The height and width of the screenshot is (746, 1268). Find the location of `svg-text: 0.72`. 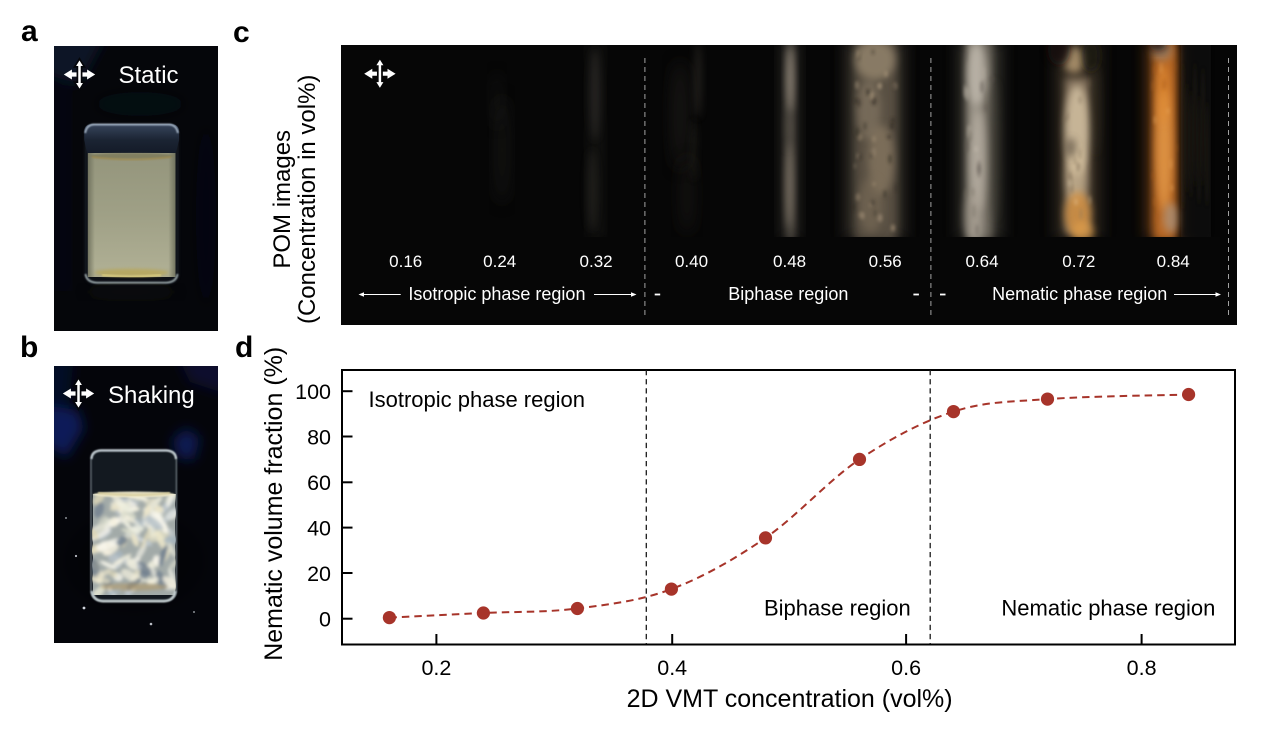

svg-text: 0.72 is located at coordinates (1078, 261).